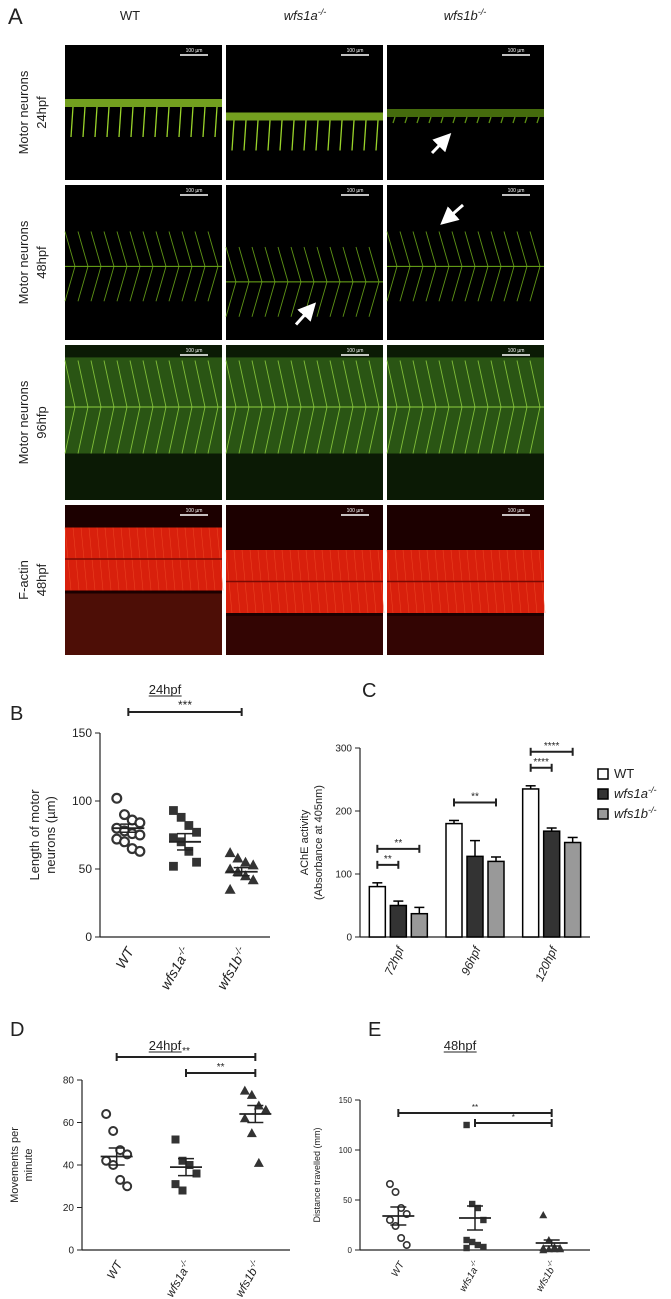 The height and width of the screenshot is (1299, 671). Describe the element at coordinates (631, 813) in the screenshot. I see `legend-label-name: wfs1b` at that location.